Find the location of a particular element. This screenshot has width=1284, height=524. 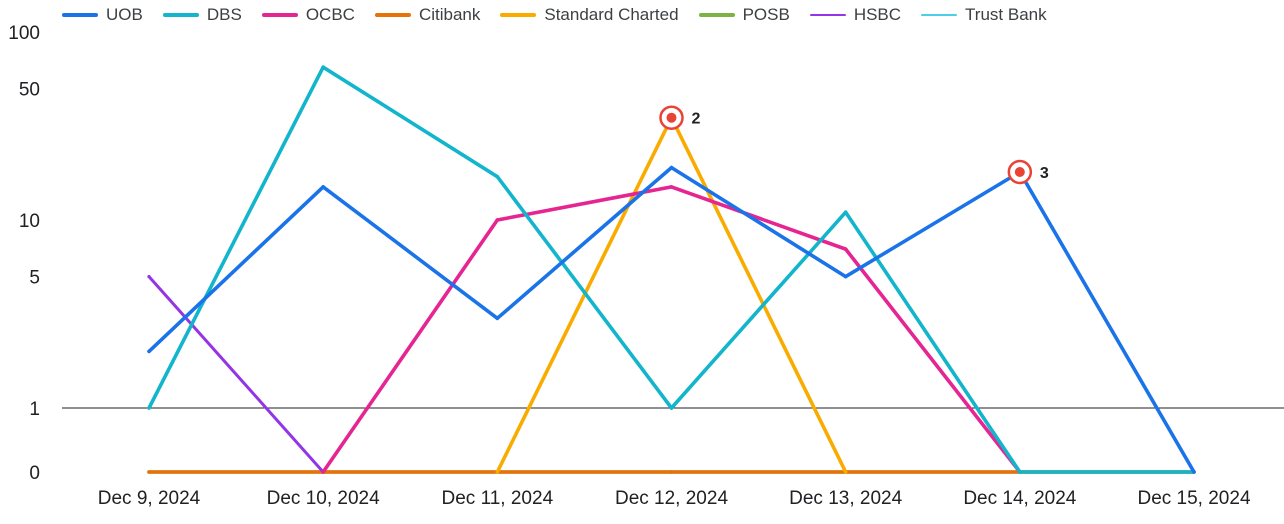

legend-label-citibank: Citibank is located at coordinates (449, 14).